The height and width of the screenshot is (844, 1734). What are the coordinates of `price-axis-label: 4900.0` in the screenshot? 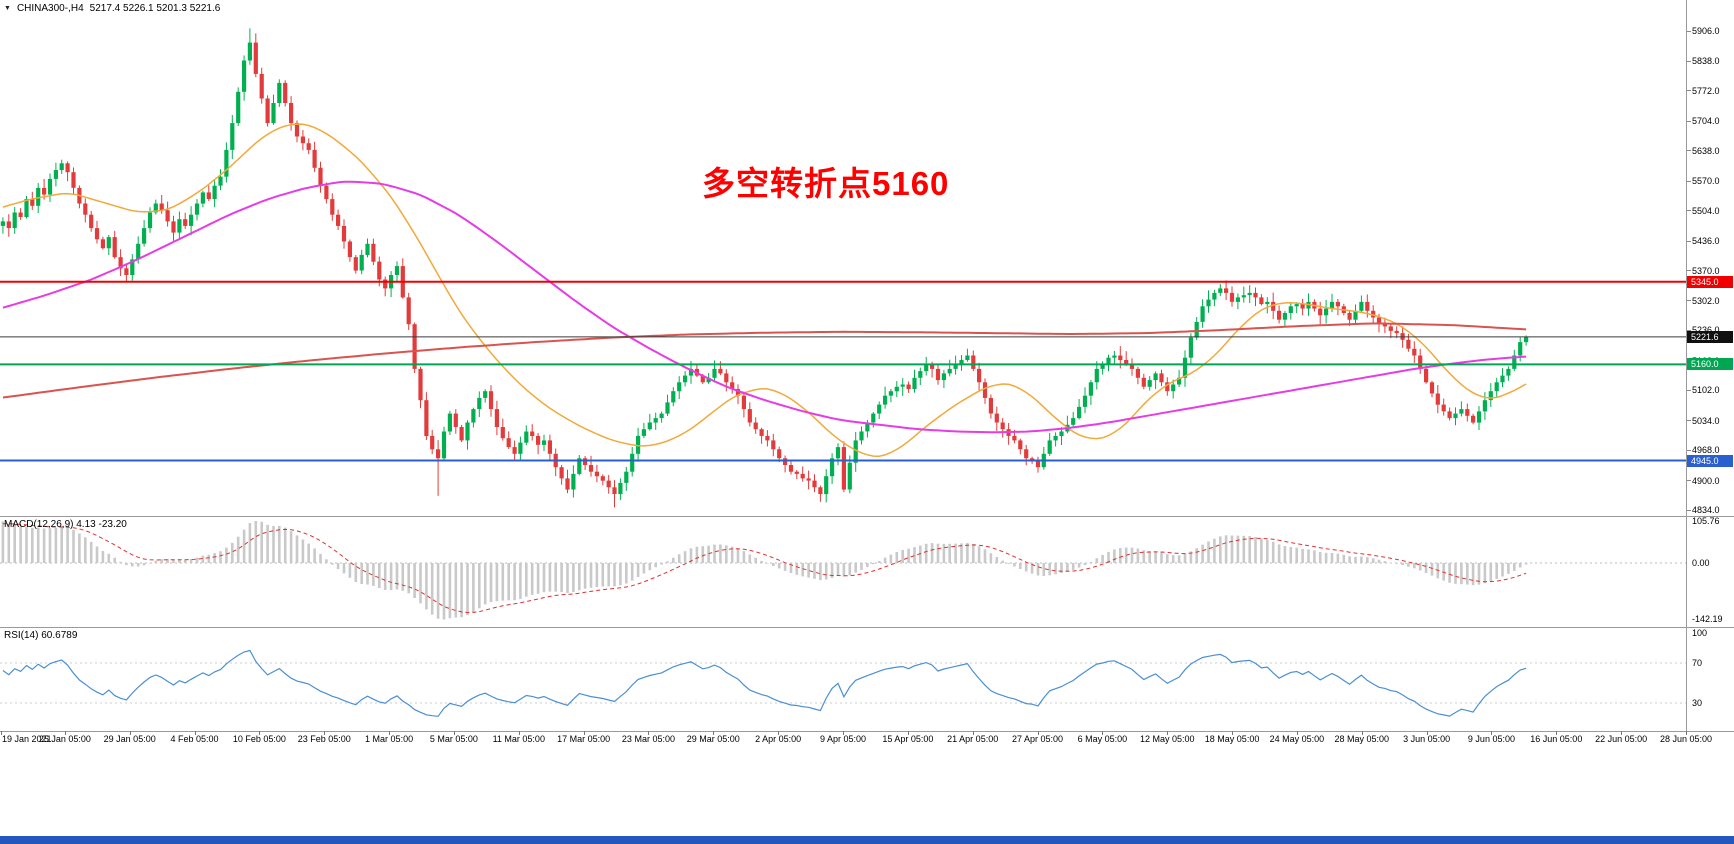 It's located at (1706, 480).